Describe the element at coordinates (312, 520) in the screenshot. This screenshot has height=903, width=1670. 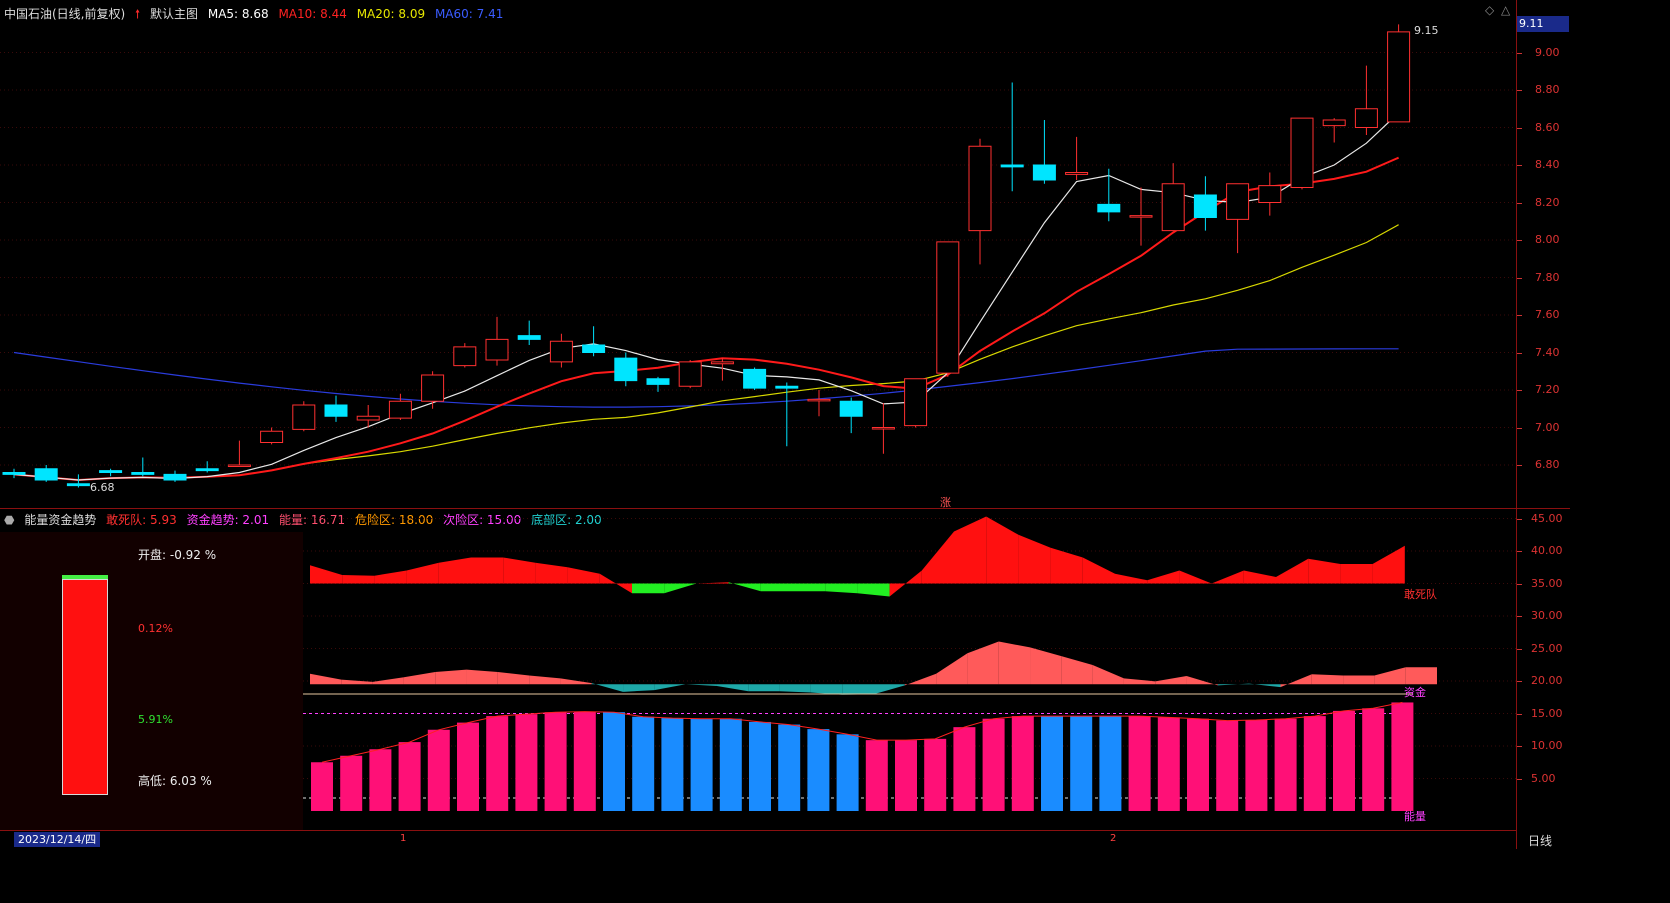
I see `nengliang-value: 能量: 16.71` at that location.